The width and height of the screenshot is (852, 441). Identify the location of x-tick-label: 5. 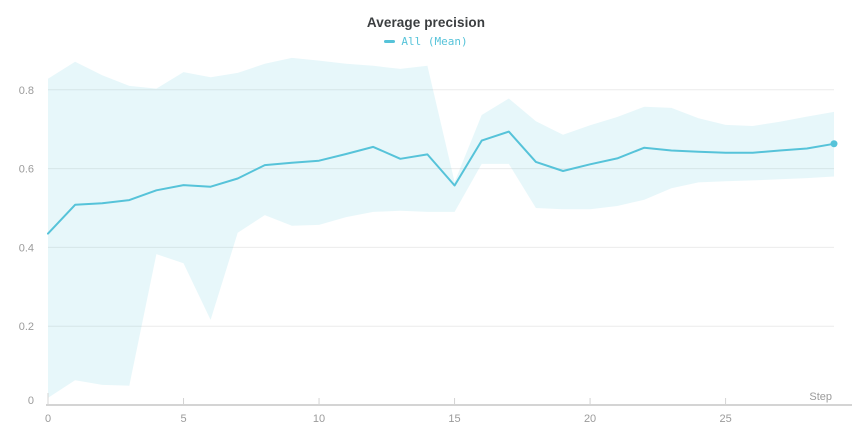
(183, 419).